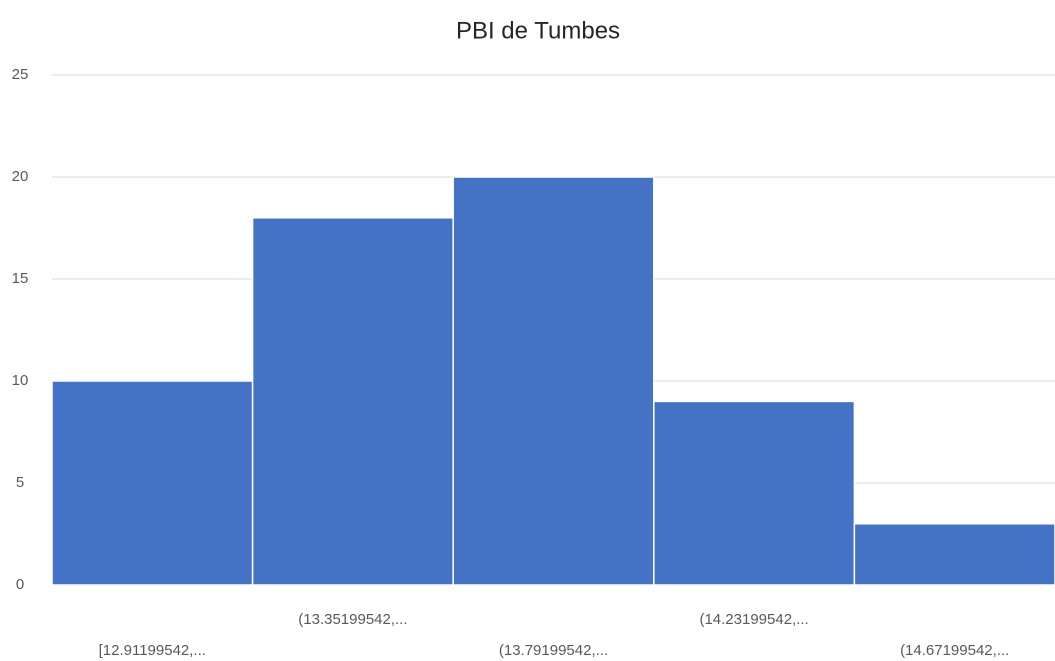 The image size is (1055, 661). Describe the element at coordinates (538, 30) in the screenshot. I see `chart-title: PBI de Tumbes` at that location.